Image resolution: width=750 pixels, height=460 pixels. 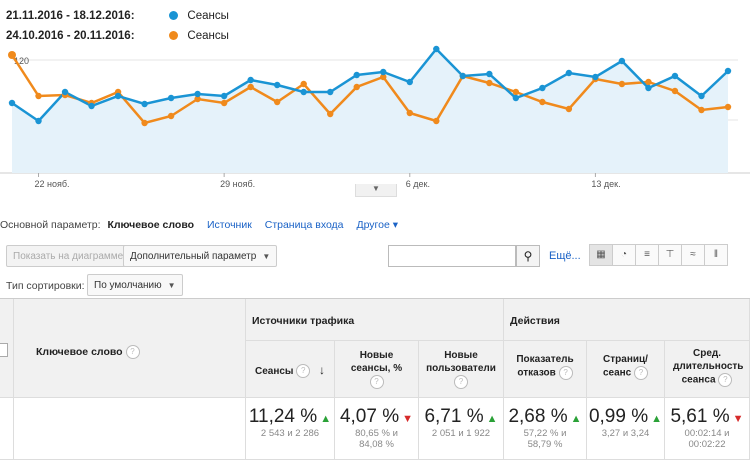 I want to click on legend-previous-label: Сеансы, so click(x=208, y=36).